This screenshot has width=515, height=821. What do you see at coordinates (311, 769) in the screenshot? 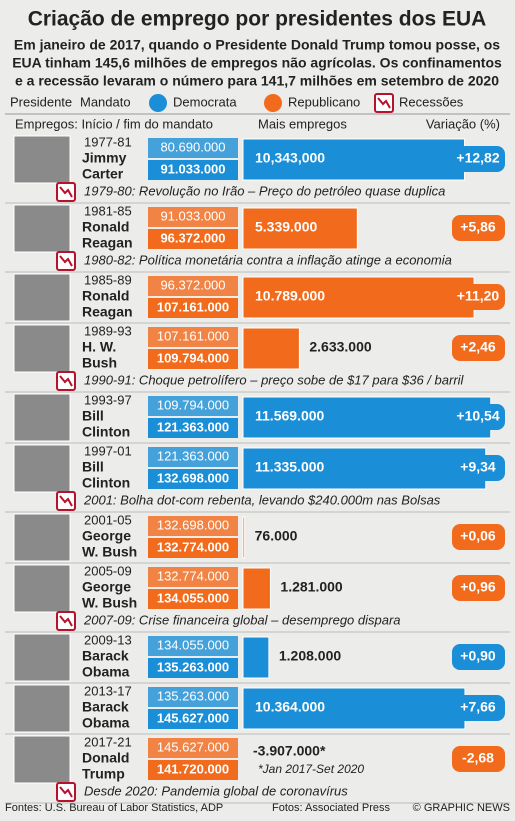
I see `footnote: *Jan 2017-Set 2020` at bounding box center [311, 769].